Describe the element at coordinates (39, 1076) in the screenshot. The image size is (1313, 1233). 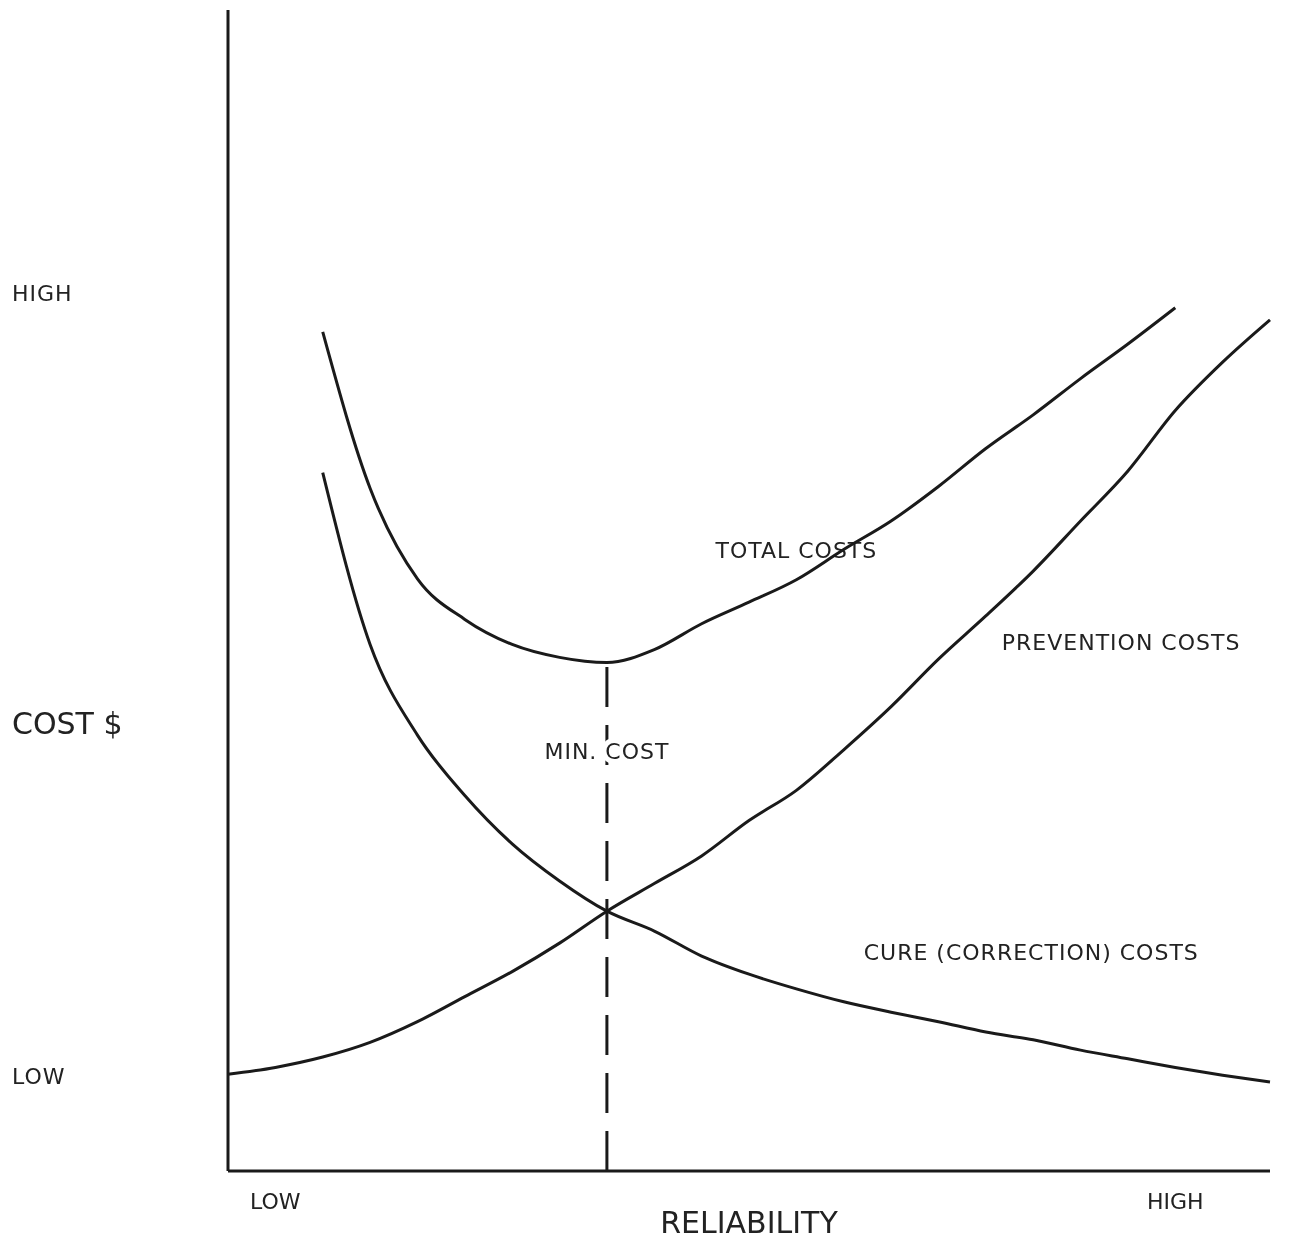
I see `text: LOW` at that location.